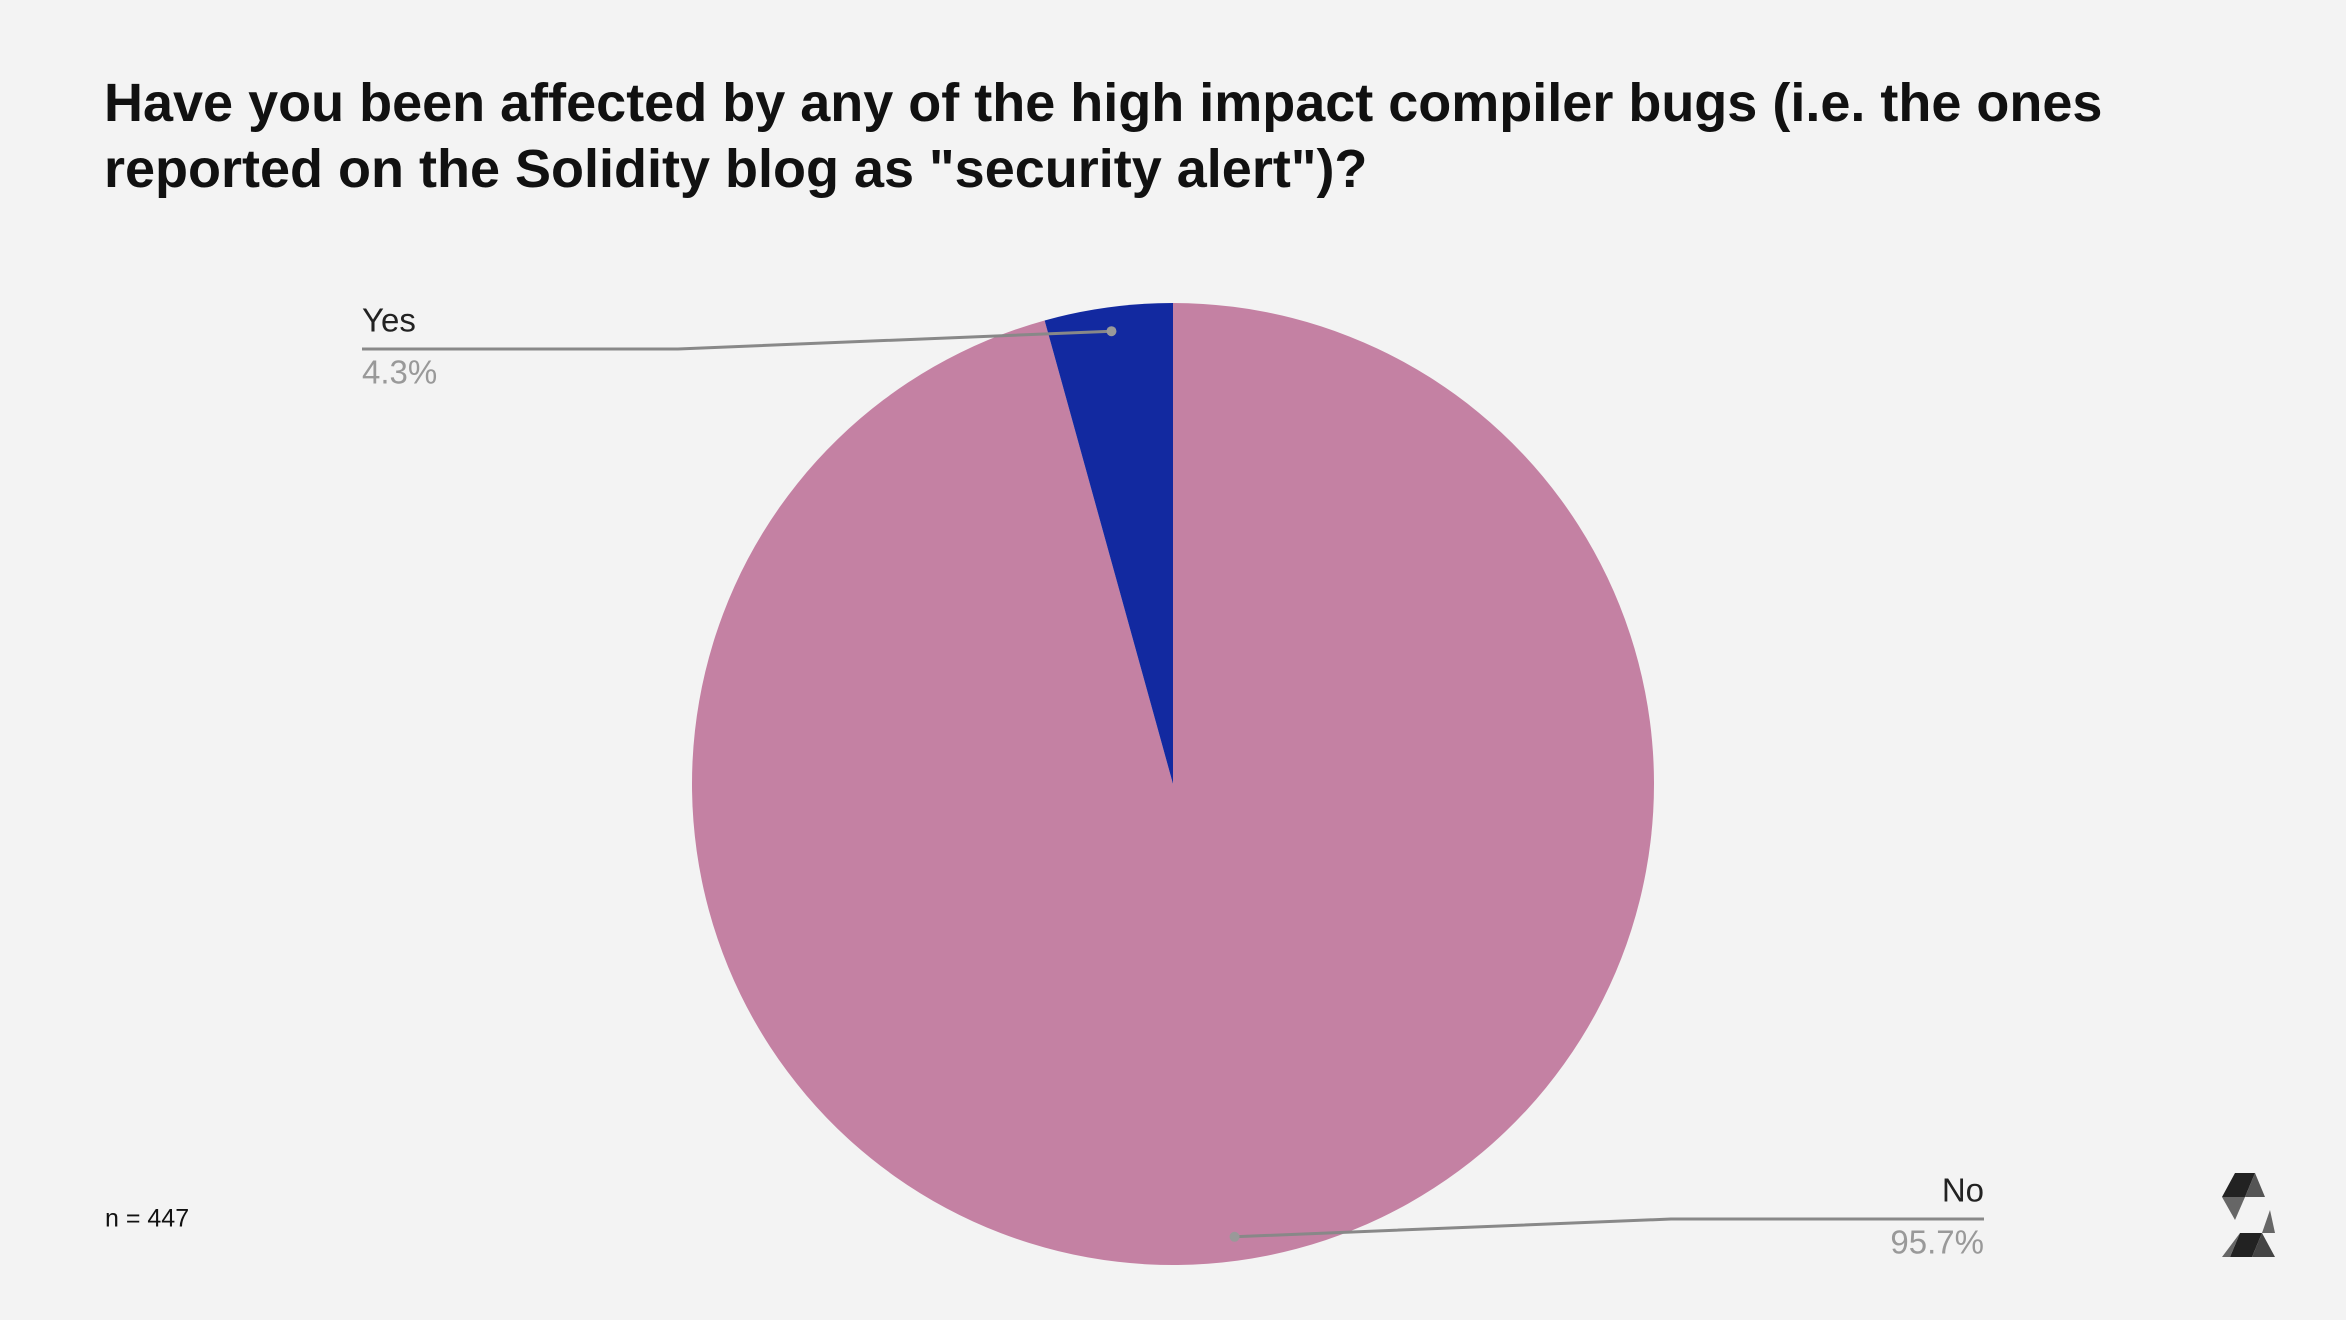 The height and width of the screenshot is (1320, 2346). Describe the element at coordinates (2248, 1215) in the screenshot. I see `logo` at that location.